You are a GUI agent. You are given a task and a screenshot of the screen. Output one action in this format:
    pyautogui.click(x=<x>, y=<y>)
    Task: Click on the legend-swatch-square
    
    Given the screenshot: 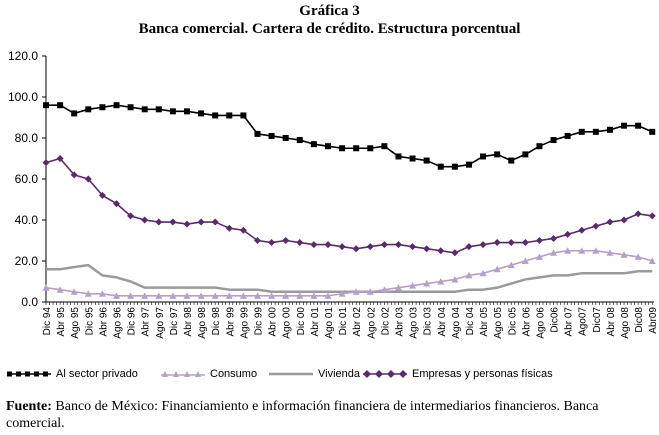 What is the action you would take?
    pyautogui.click(x=29, y=374)
    